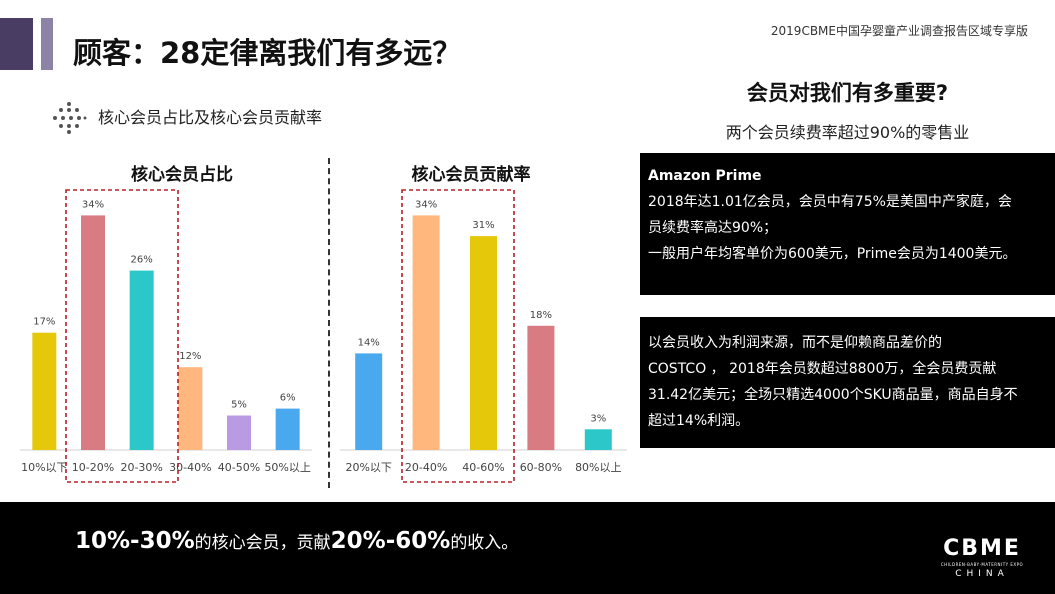 This screenshot has height=594, width=1055. I want to click on amazon-line: 一般用户年均客单价为600美元，Prime会员为1400美元。, so click(832, 254).